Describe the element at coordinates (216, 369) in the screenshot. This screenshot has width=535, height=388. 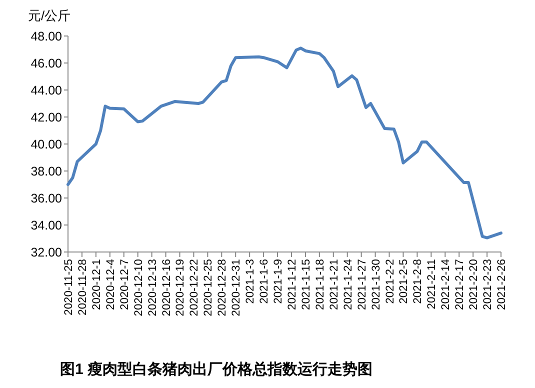
I see `title: 图1 瘦肉型白条猪肉出厂价格总指数运行走势图` at that location.